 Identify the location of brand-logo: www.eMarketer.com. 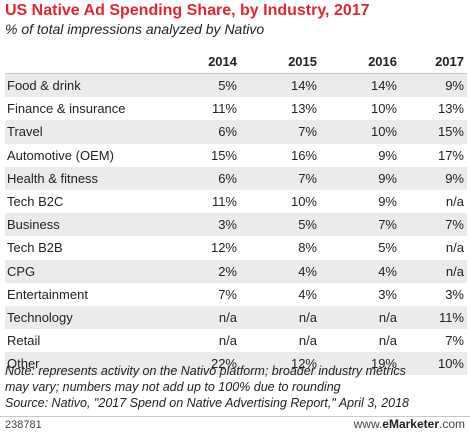
(409, 424).